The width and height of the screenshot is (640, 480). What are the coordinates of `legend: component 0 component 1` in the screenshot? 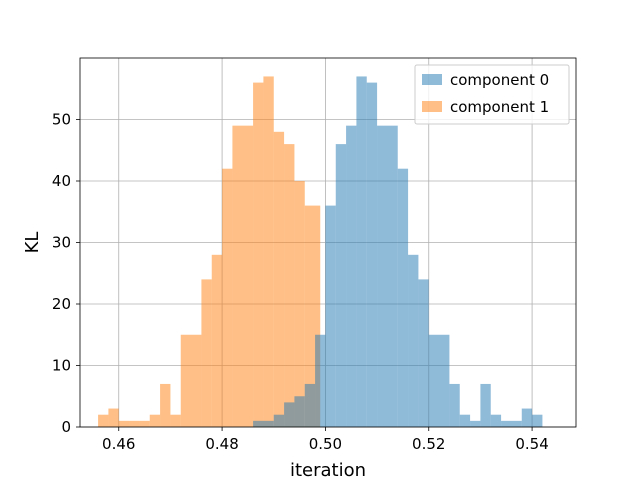 It's located at (492, 94).